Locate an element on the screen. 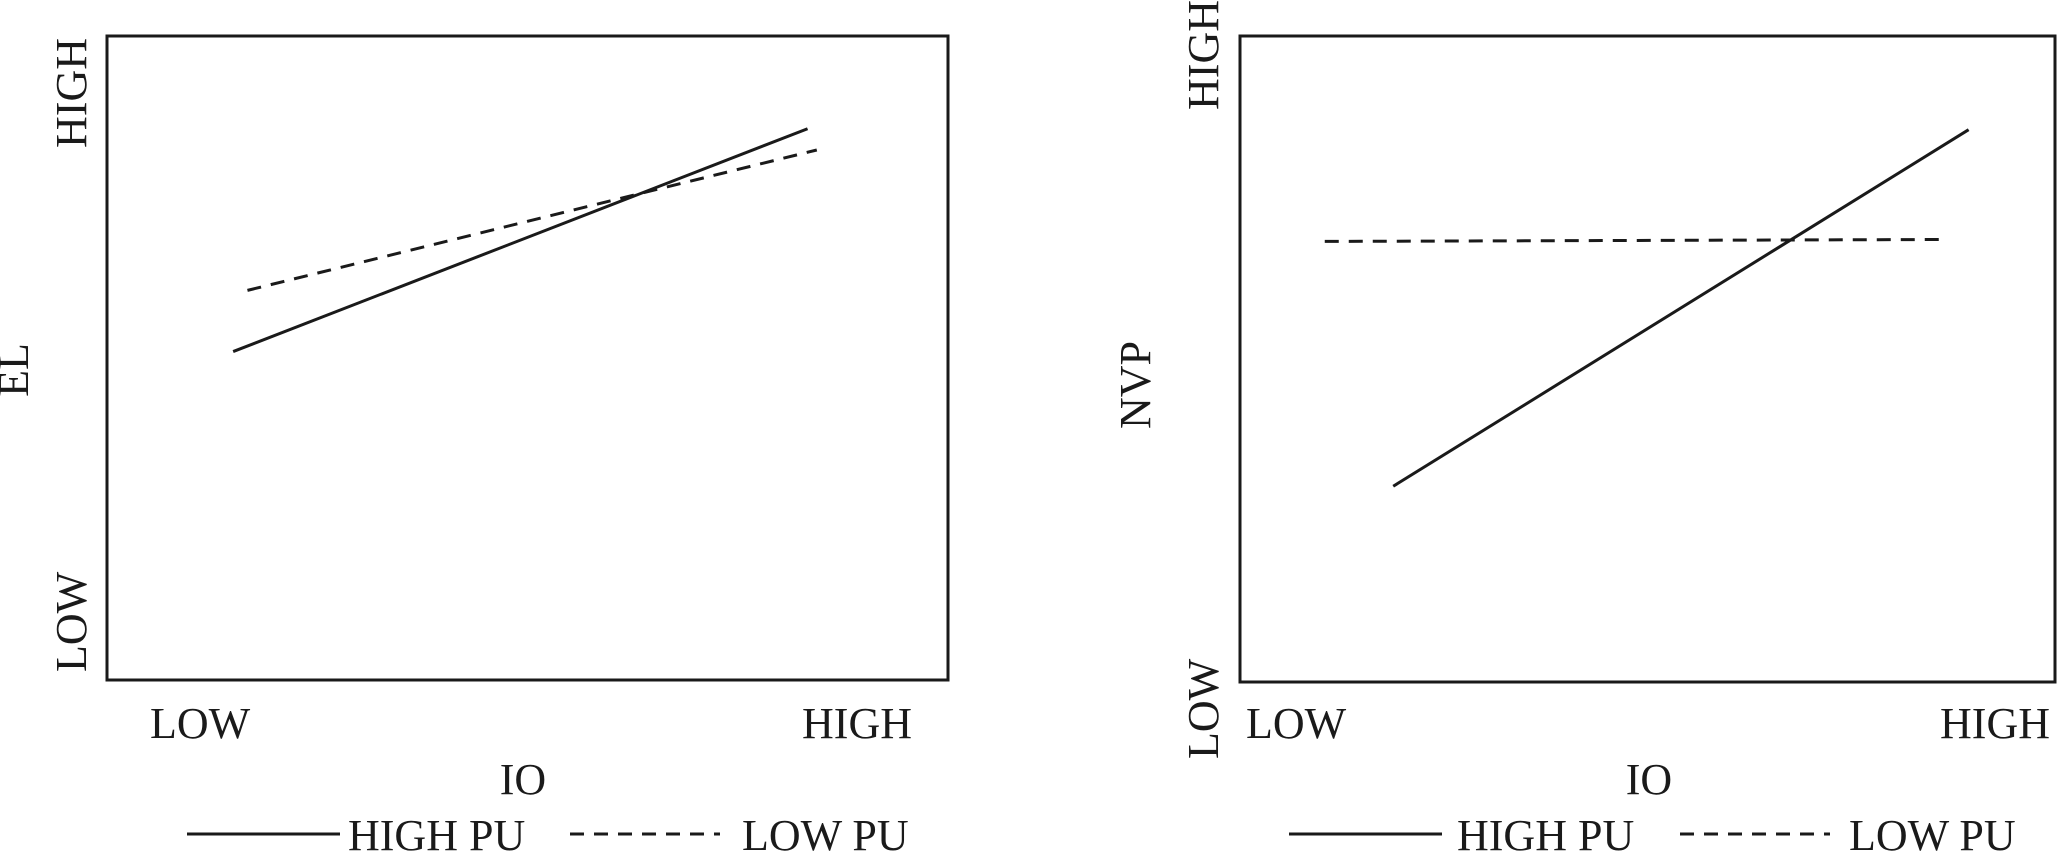 The image size is (2057, 852). y-axis-label: NVP is located at coordinates (1135, 385).